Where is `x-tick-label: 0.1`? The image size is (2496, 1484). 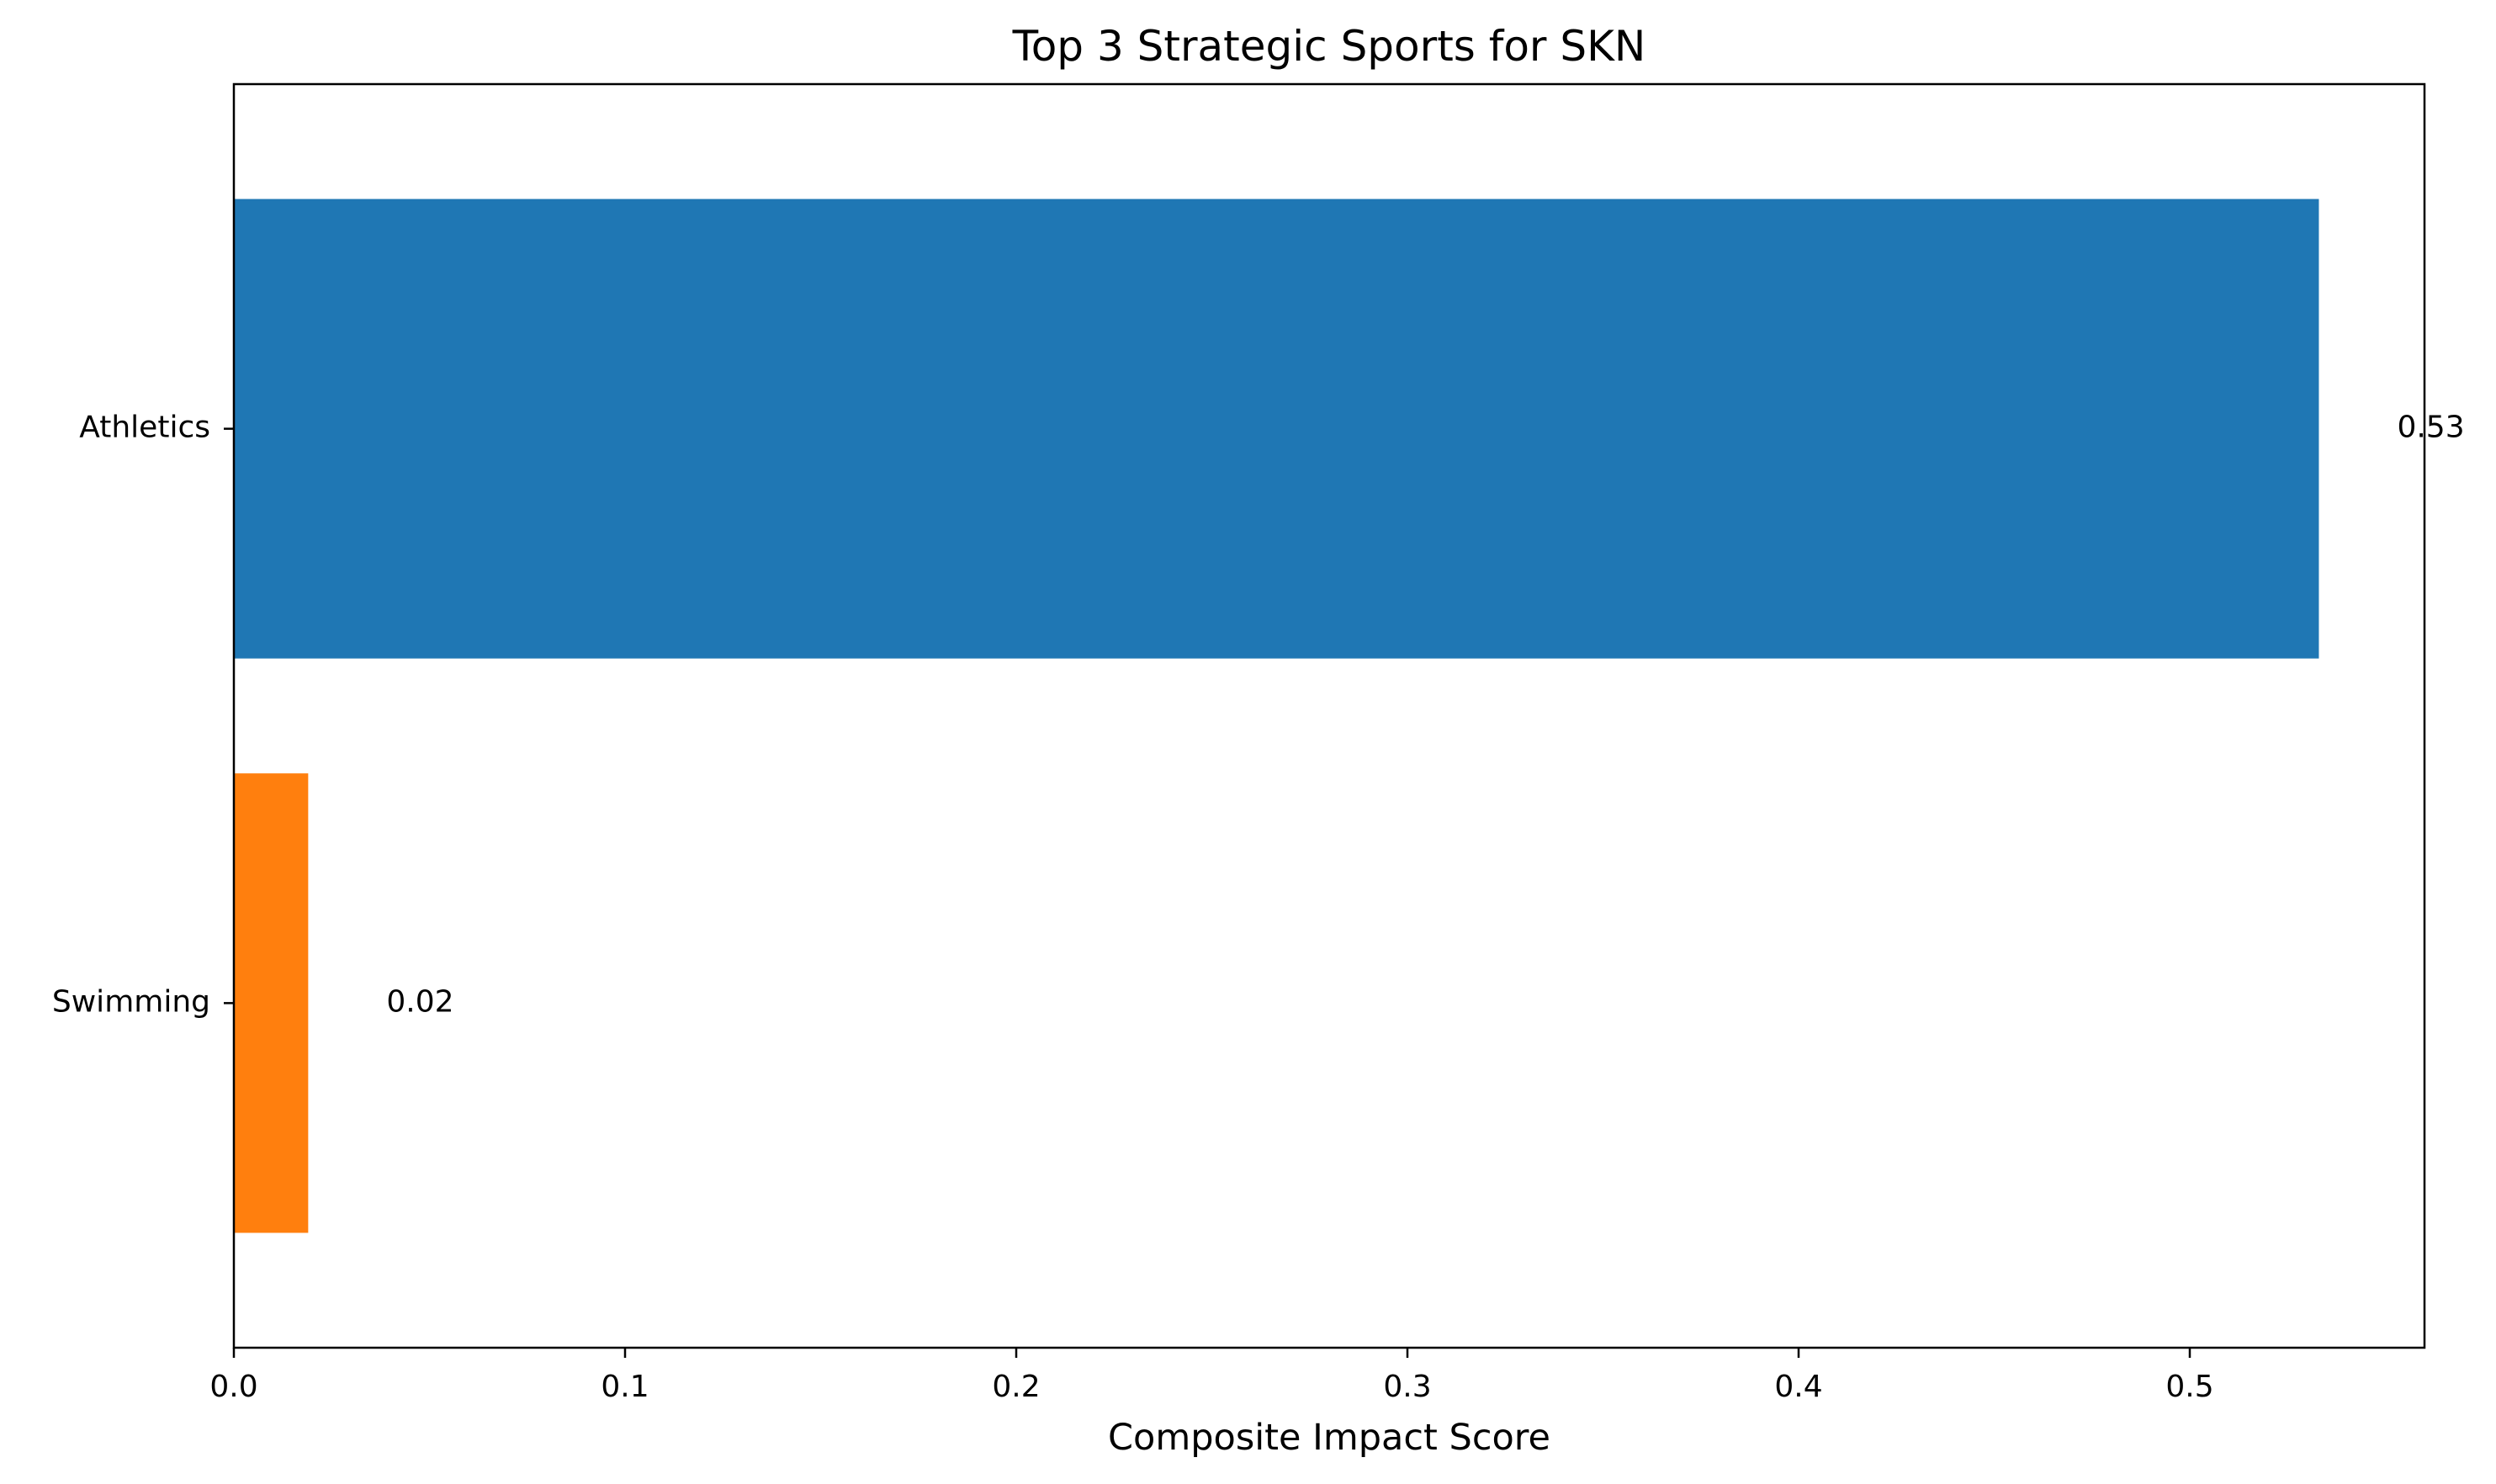 x-tick-label: 0.1 is located at coordinates (625, 1387).